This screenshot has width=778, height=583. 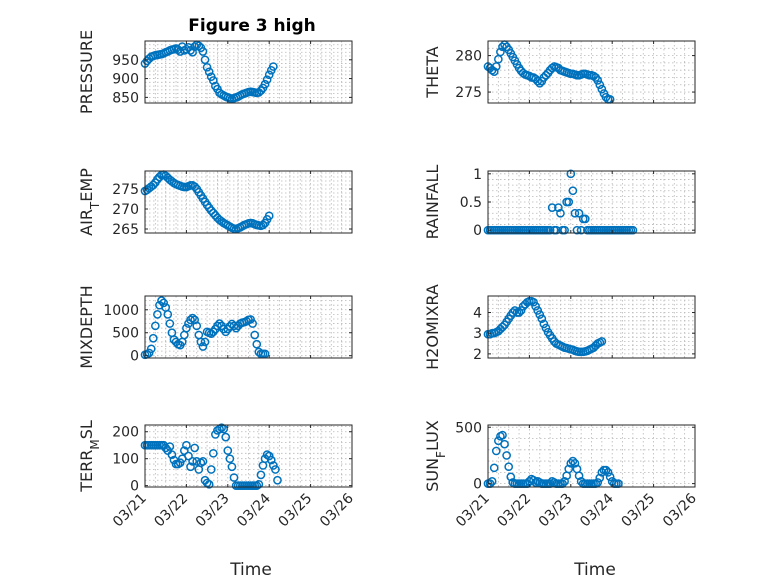 What do you see at coordinates (121, 311) in the screenshot?
I see `y-tick-label: 1000` at bounding box center [121, 311].